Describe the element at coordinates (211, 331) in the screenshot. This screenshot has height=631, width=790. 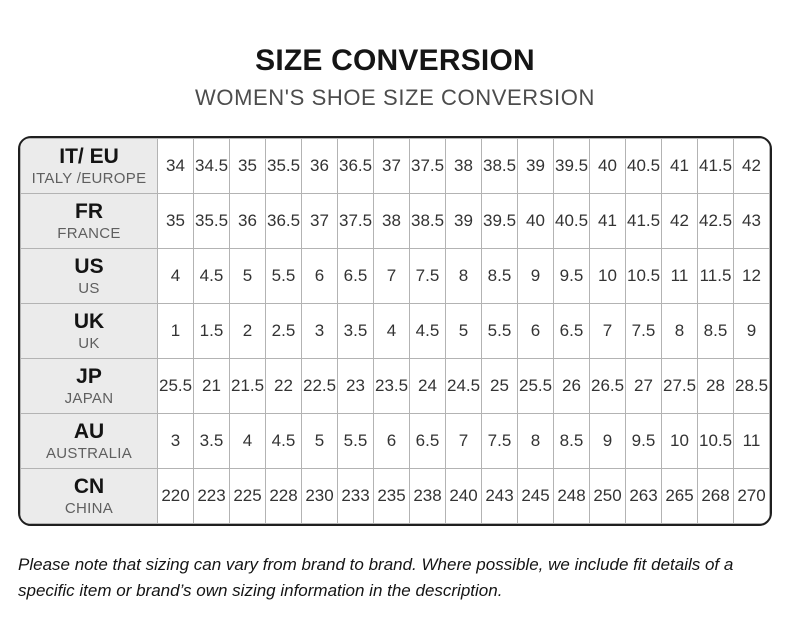
I see `size-cell: 1.5` at that location.